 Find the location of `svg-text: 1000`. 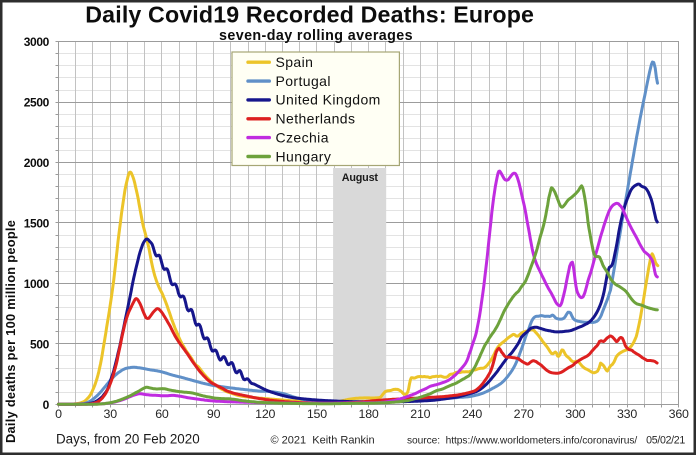

svg-text: 1000 is located at coordinates (37, 284).